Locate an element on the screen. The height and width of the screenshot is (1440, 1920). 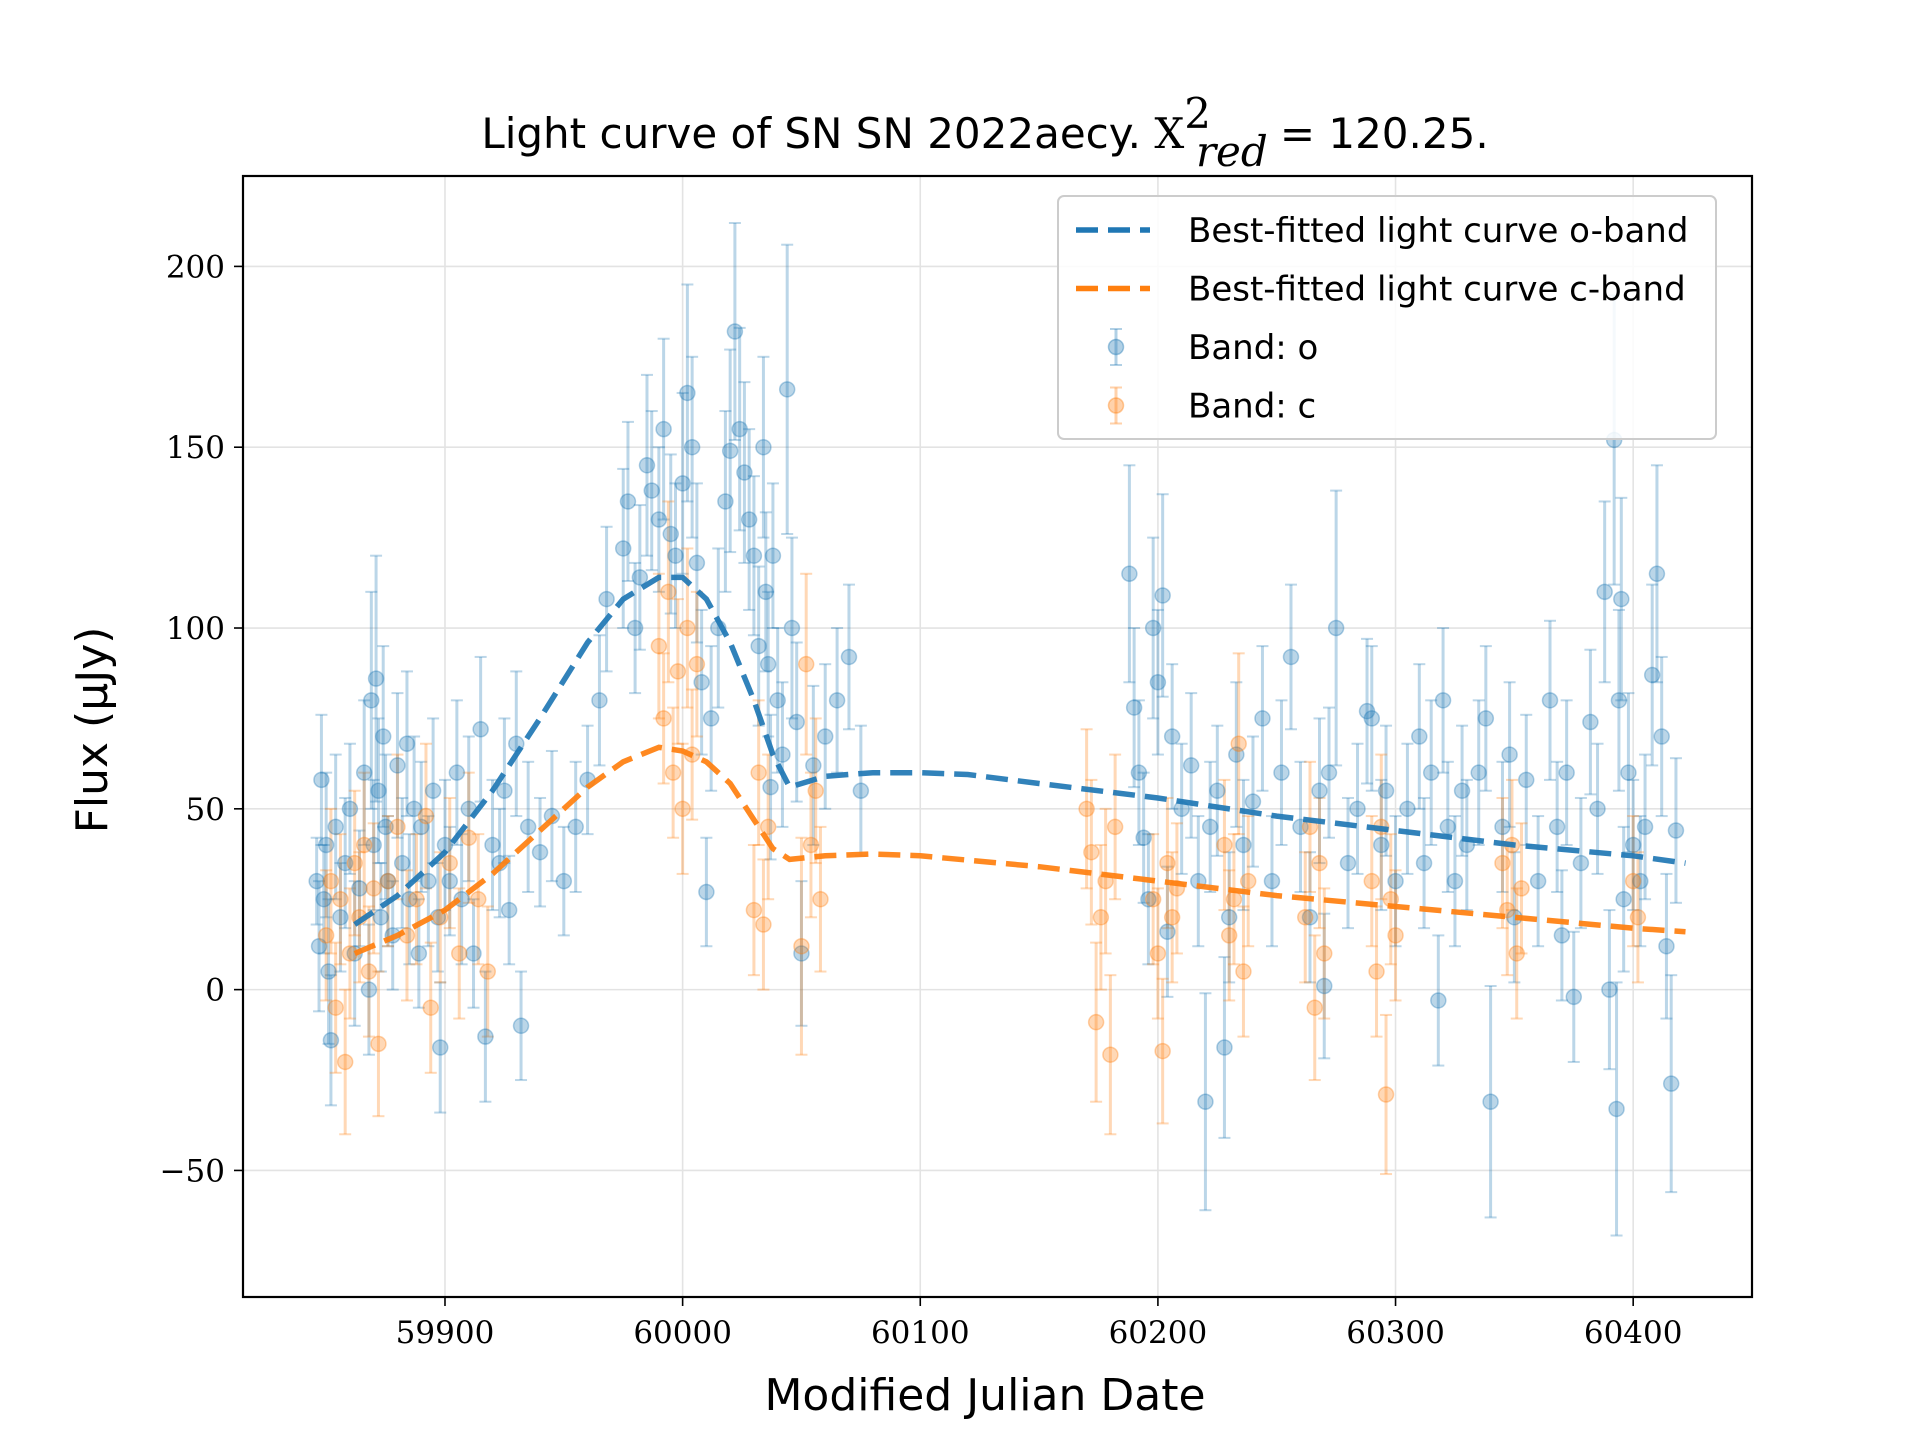
legend-marker-swatch is located at coordinates (1116, 347).